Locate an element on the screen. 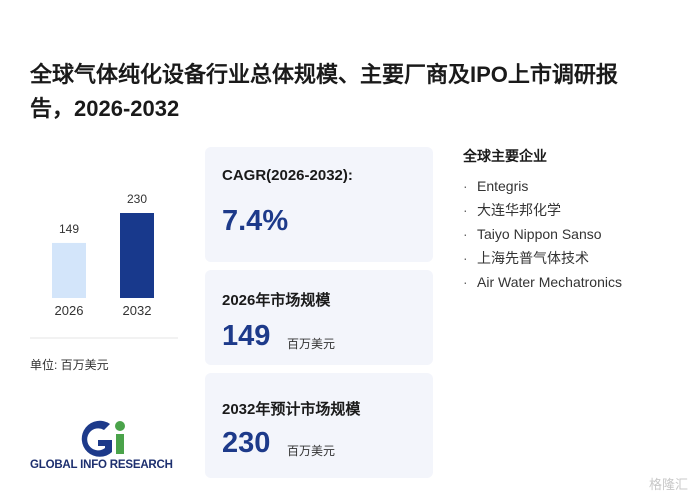 This screenshot has width=700, height=499. source-mark: 格隆汇 is located at coordinates (668, 484).